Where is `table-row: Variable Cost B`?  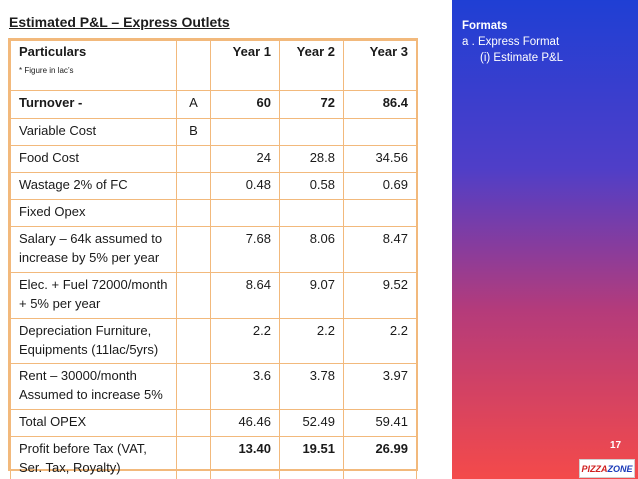
table-row: Variable Cost B is located at coordinates (213, 132).